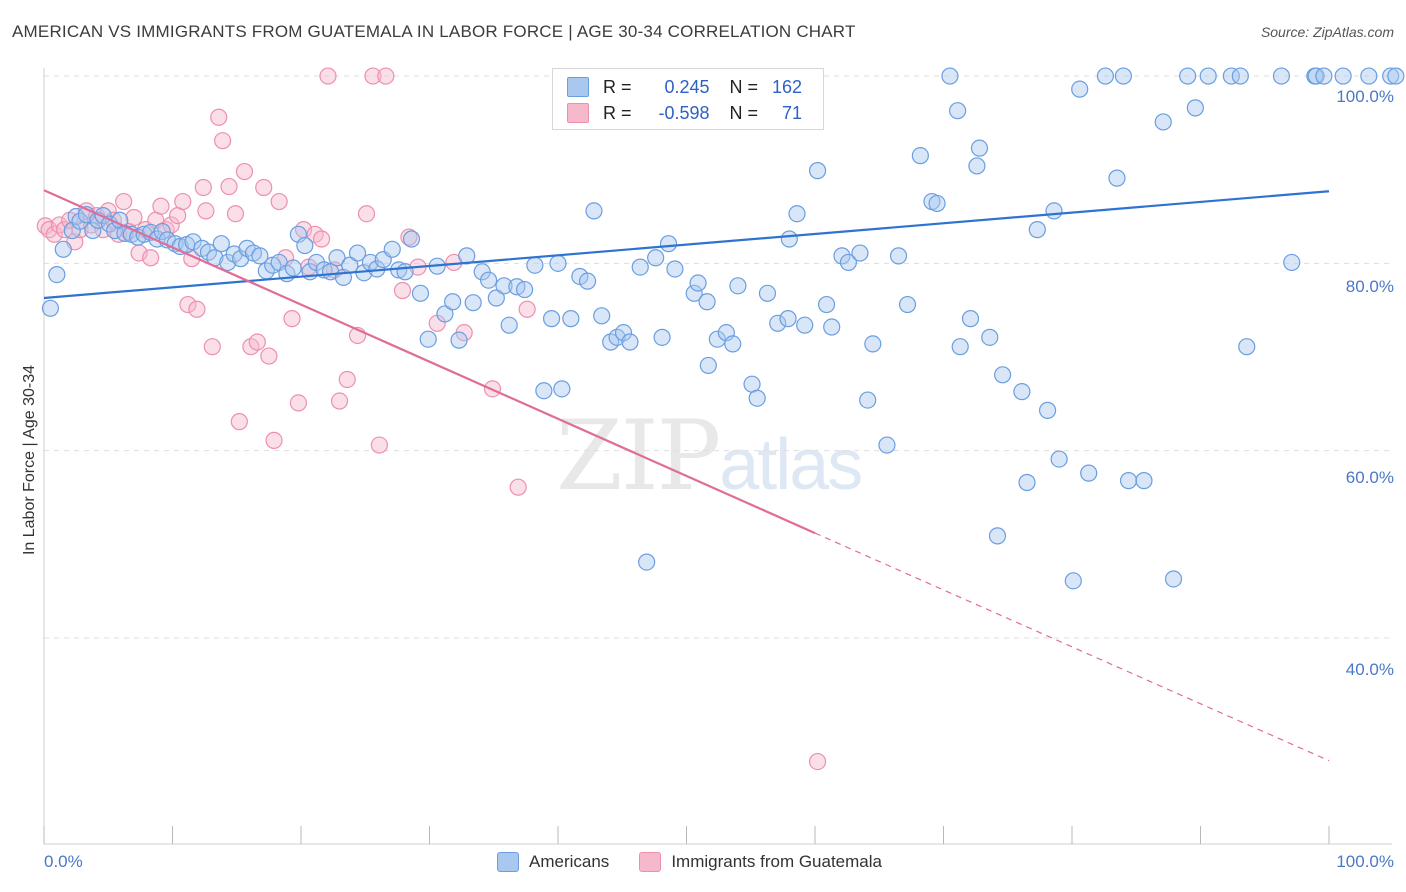 This screenshot has width=1406, height=892. Describe the element at coordinates (686, 245) in the screenshot. I see `americans-trend-line` at that location.